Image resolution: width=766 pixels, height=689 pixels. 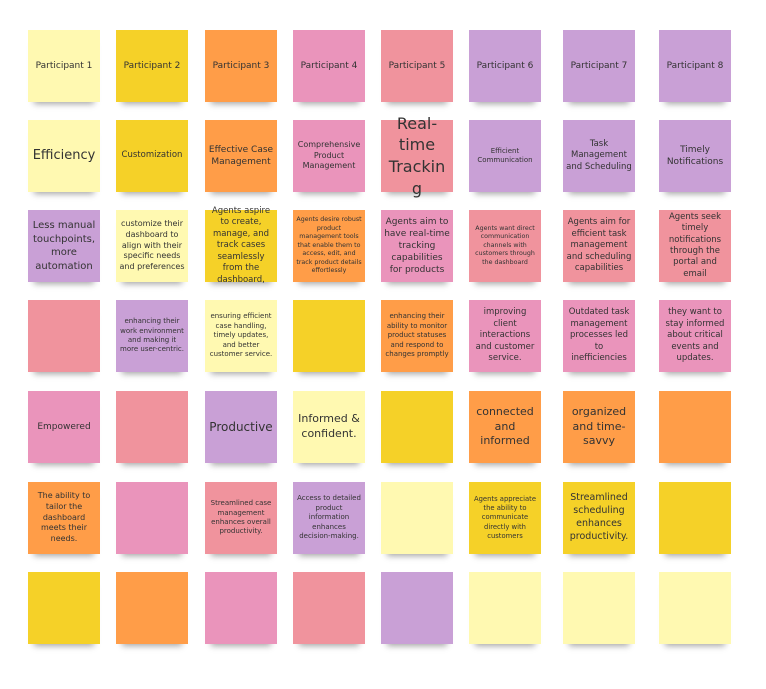 I want to click on sticky-note: Participant 8, so click(x=695, y=66).